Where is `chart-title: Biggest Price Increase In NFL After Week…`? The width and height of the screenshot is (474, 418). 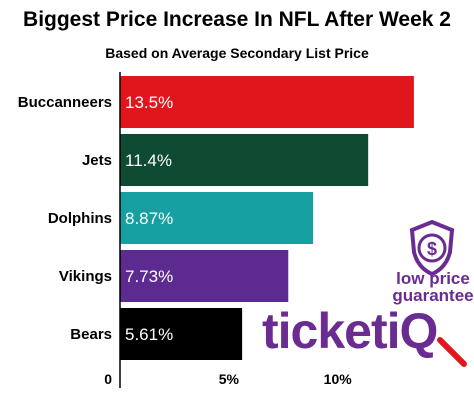
chart-title: Biggest Price Increase In NFL After Week… is located at coordinates (237, 19).